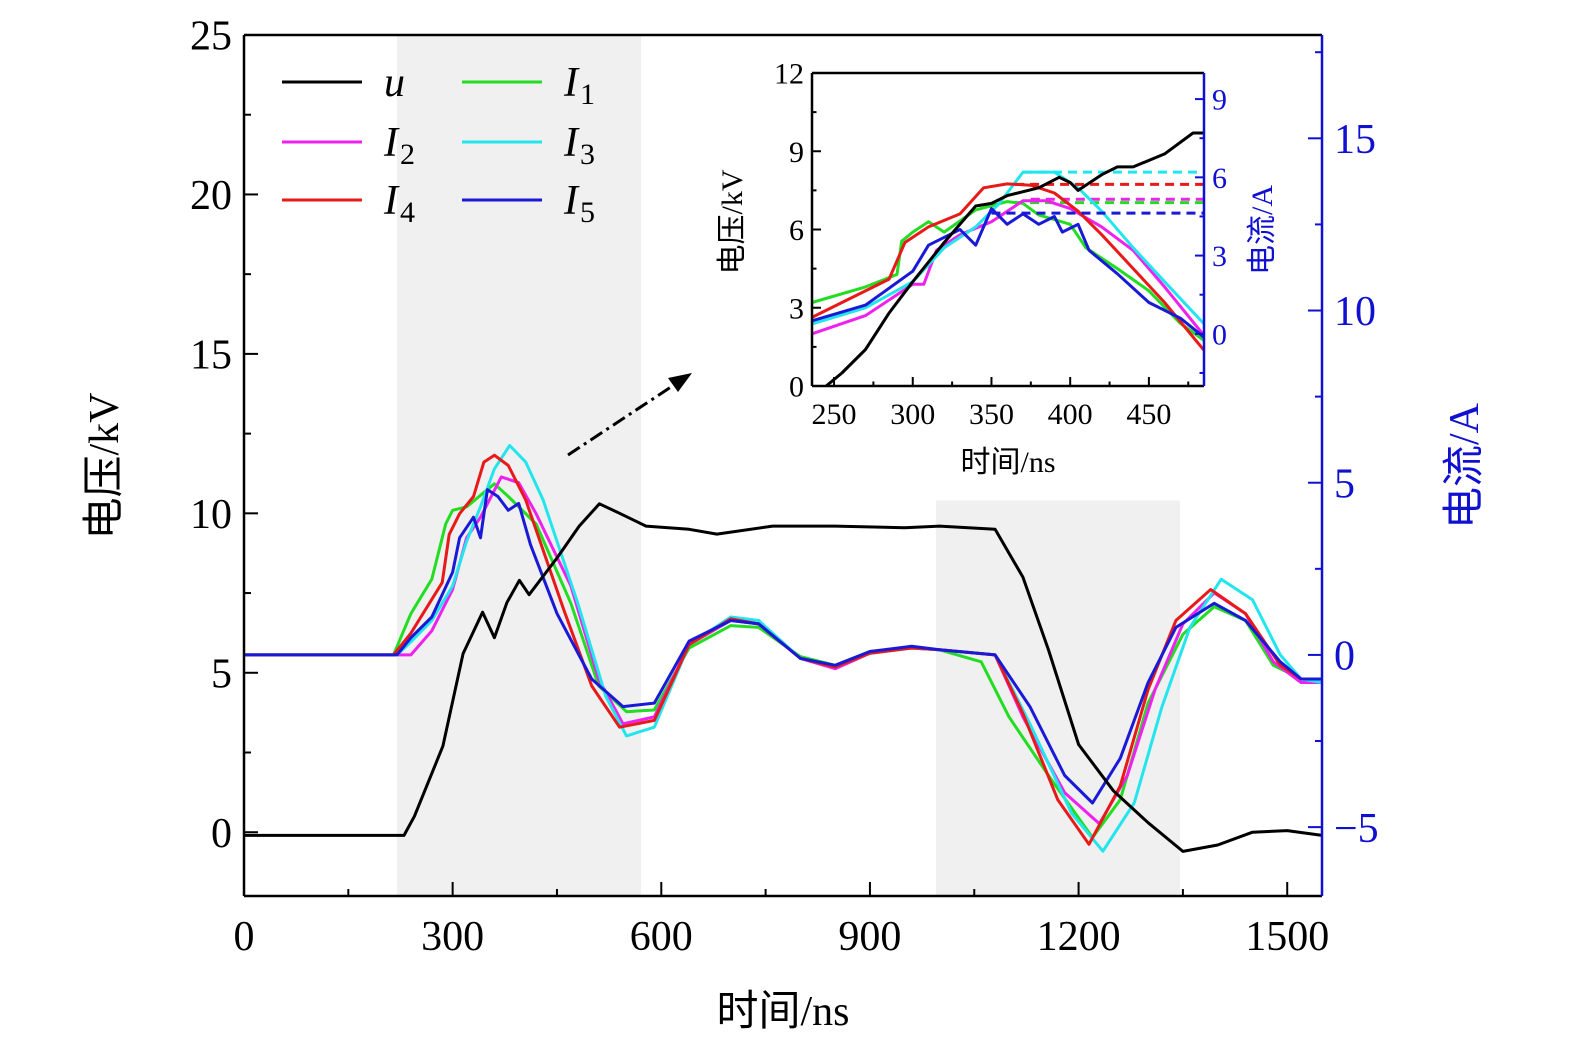 The width and height of the screenshot is (1575, 1053). Describe the element at coordinates (528, 145) in the screenshot. I see `legend-item-I3: I3` at that location.